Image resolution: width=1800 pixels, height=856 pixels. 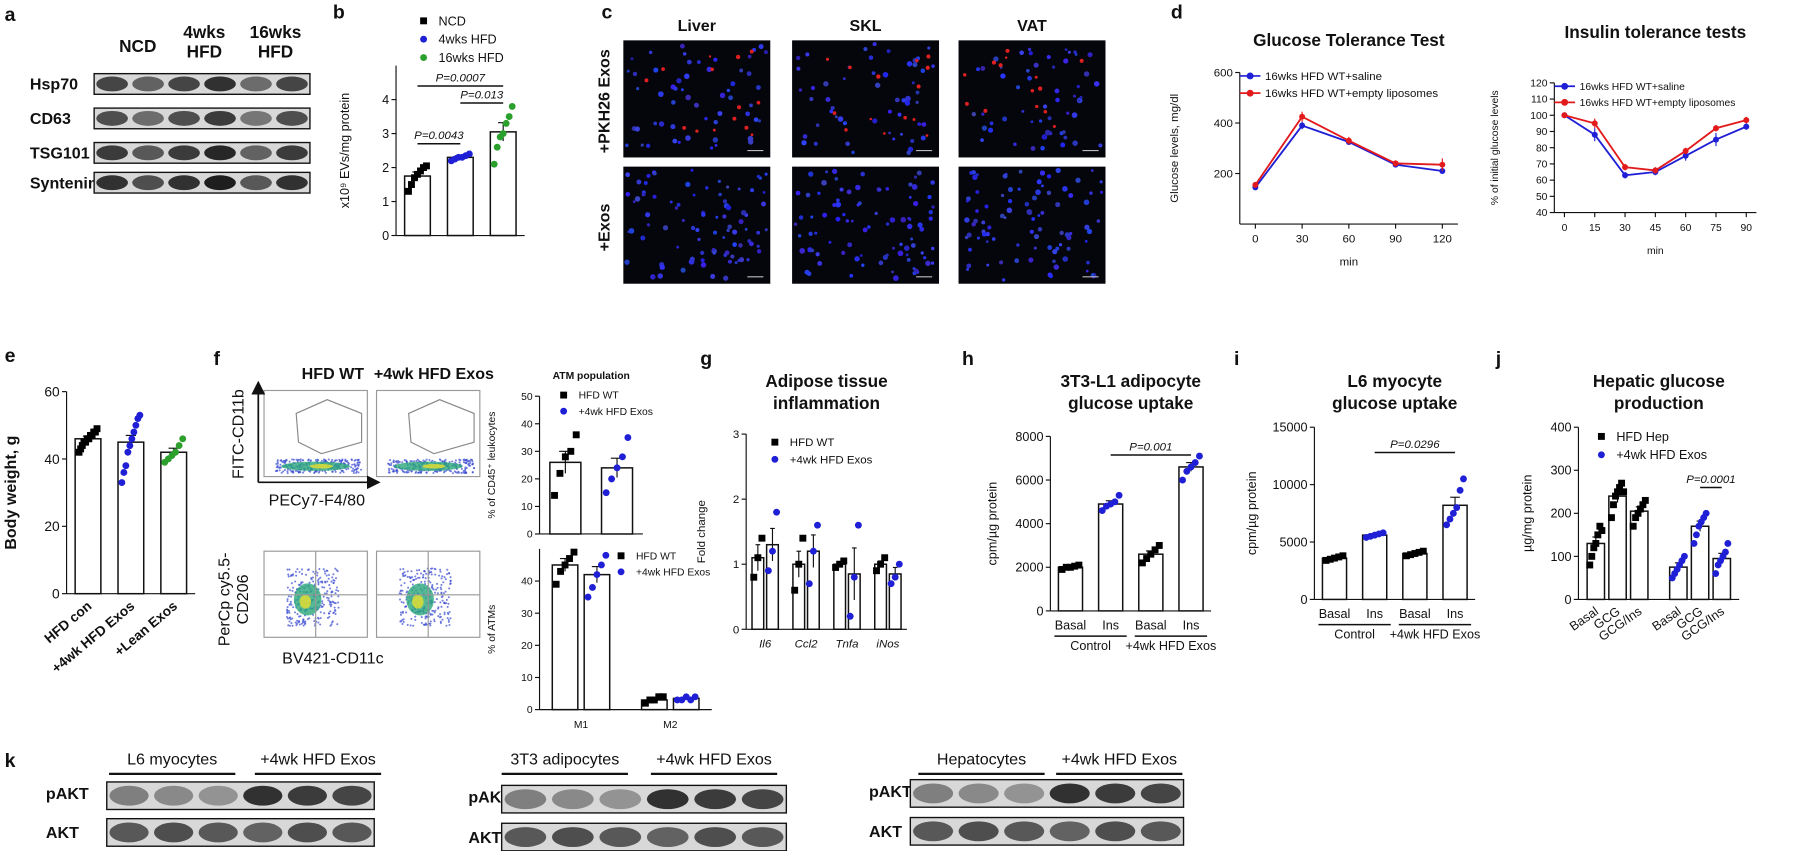 What do you see at coordinates (385, 168) in the screenshot?
I see `y-tick-label: 2` at bounding box center [385, 168].